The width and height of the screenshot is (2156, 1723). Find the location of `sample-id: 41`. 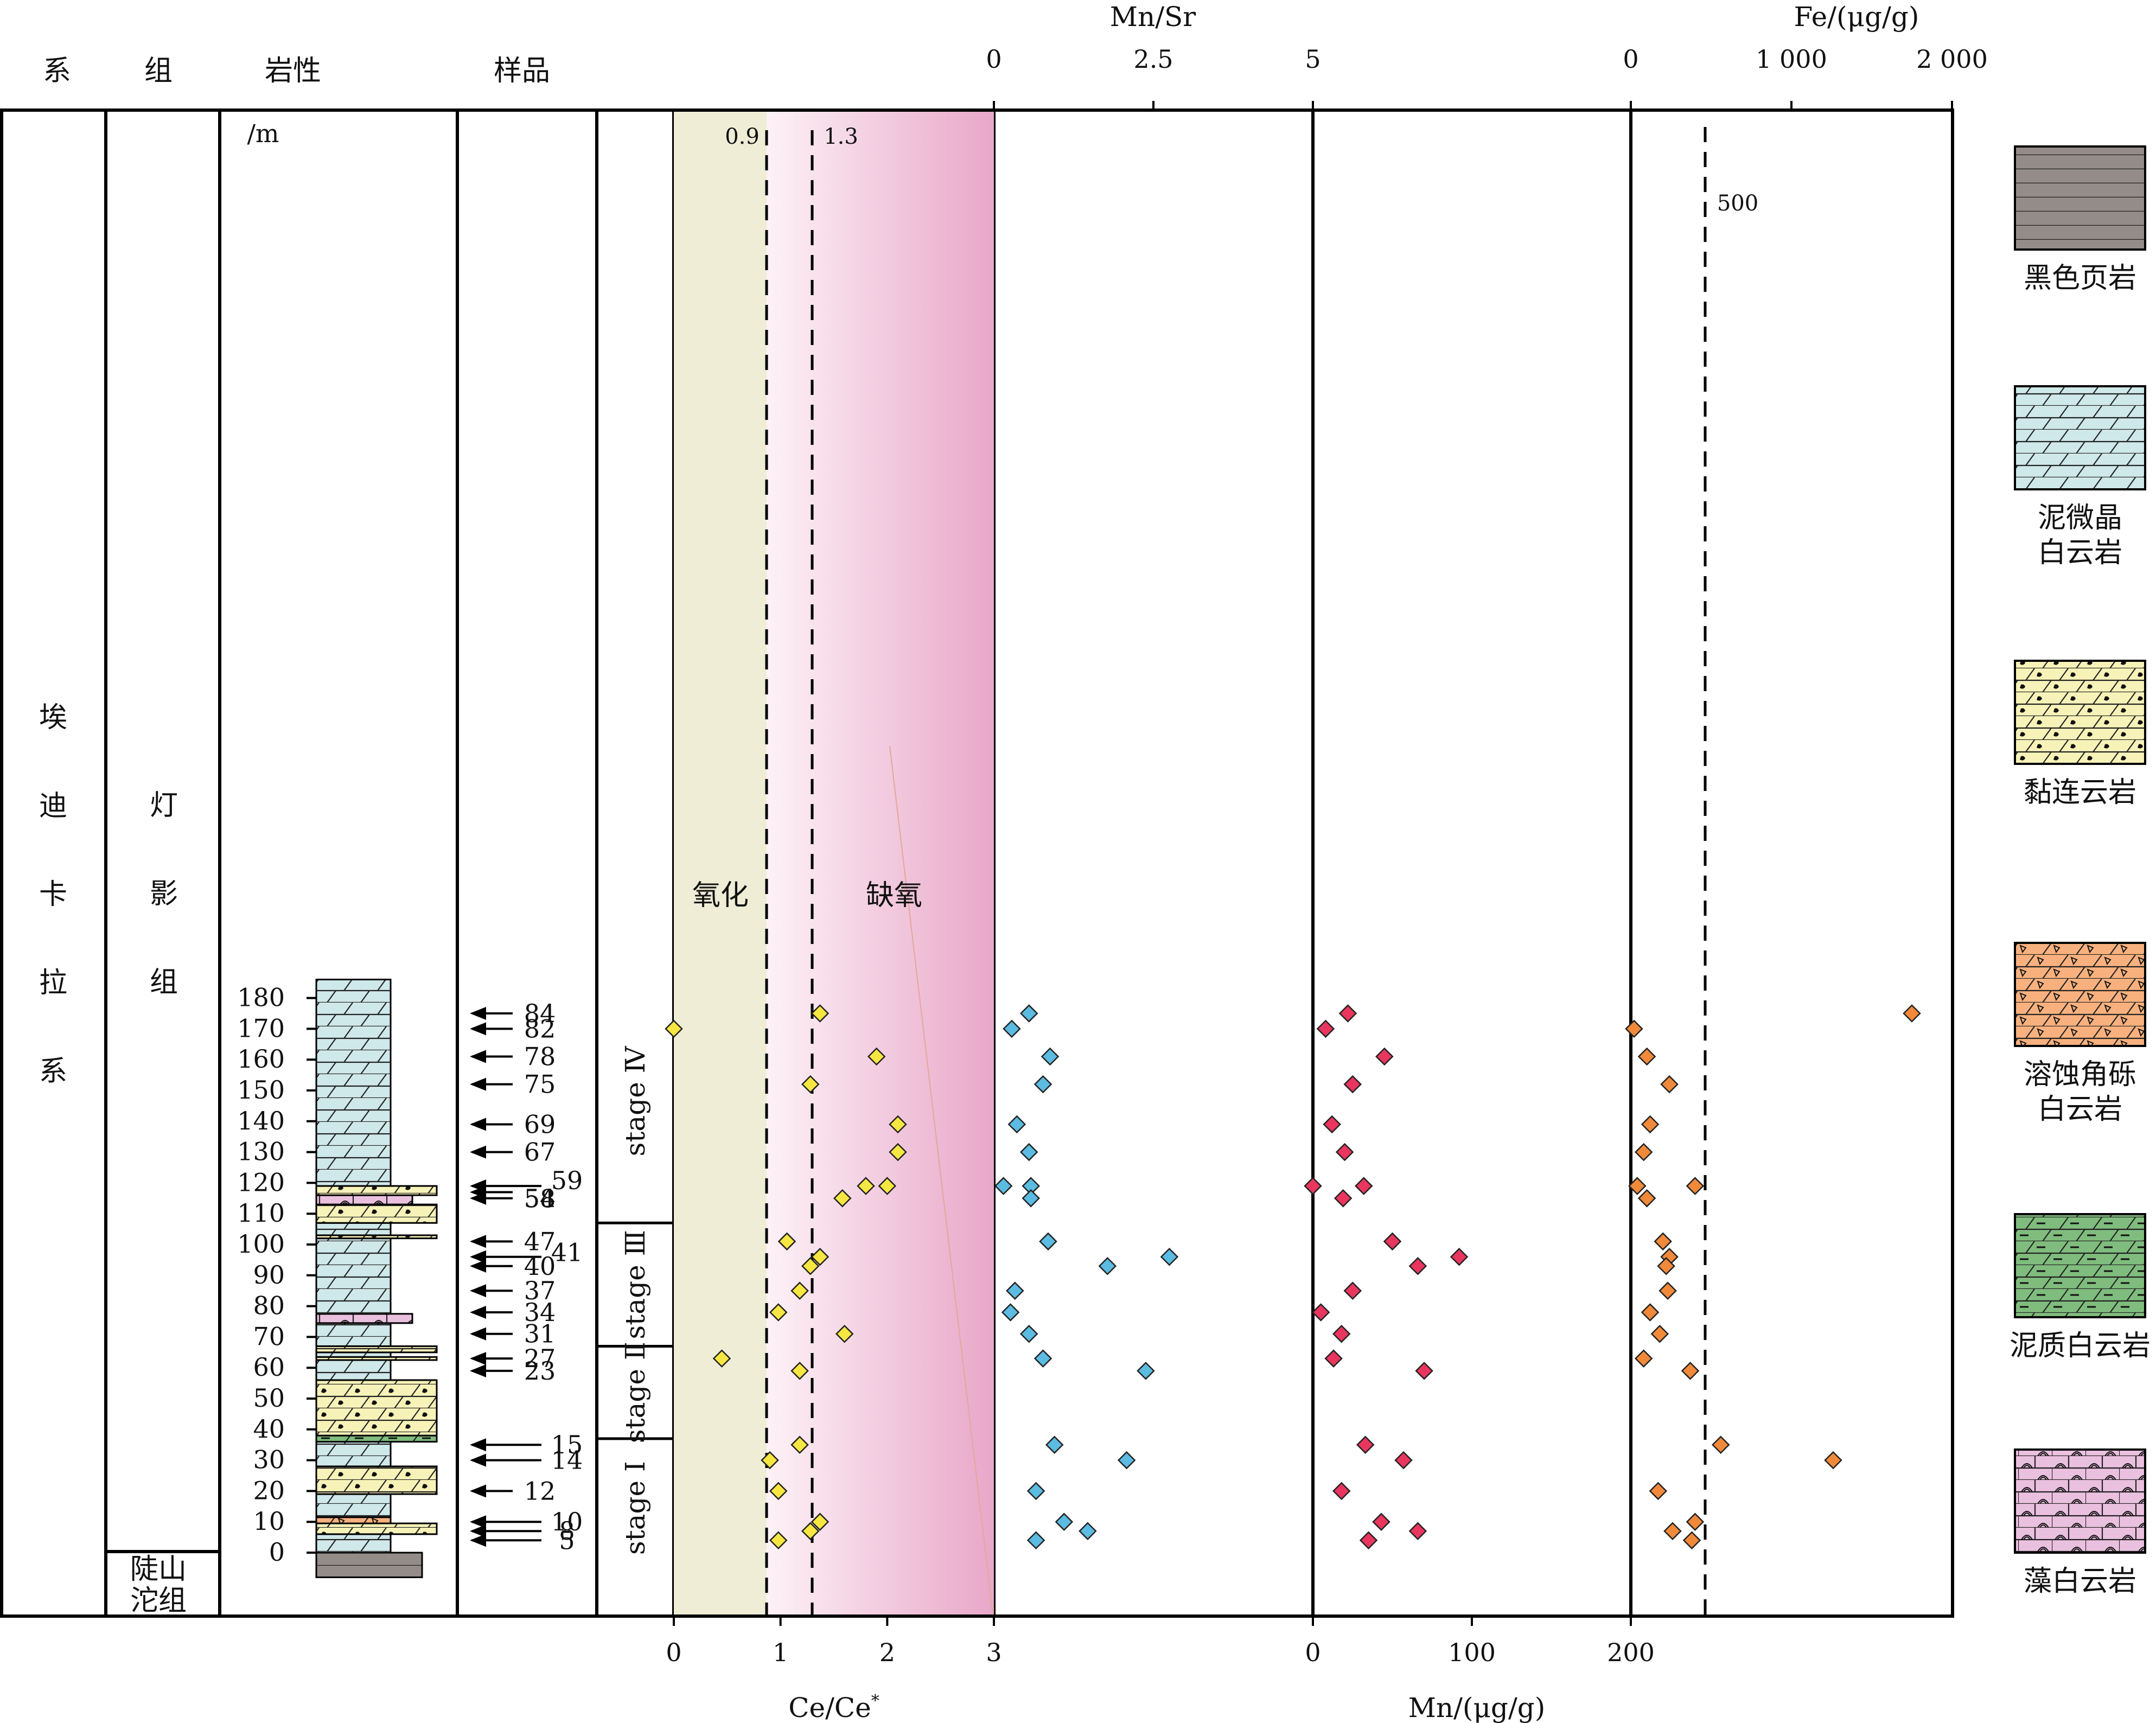

sample-id: 41 is located at coordinates (567, 1253).